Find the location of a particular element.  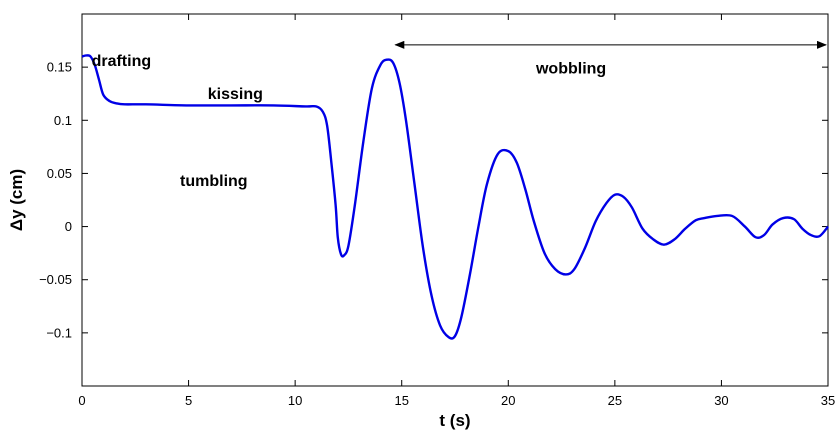

x-axis-title: t (s) is located at coordinates (454, 420).